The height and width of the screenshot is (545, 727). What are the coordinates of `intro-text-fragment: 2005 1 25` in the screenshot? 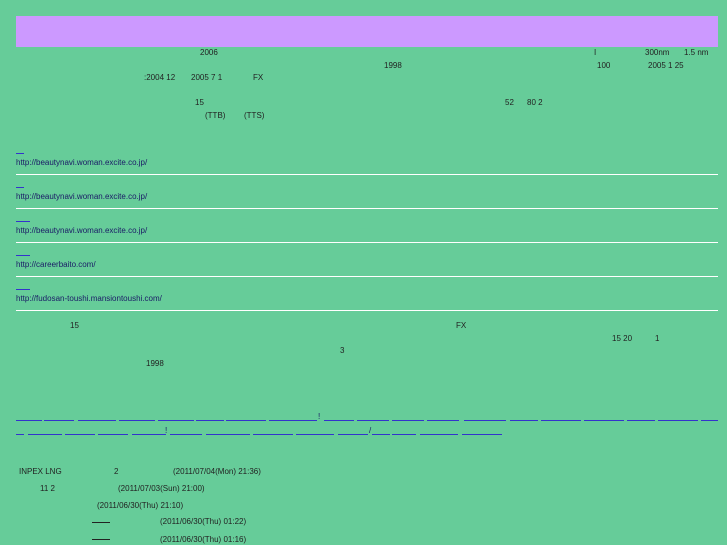 It's located at (666, 65).